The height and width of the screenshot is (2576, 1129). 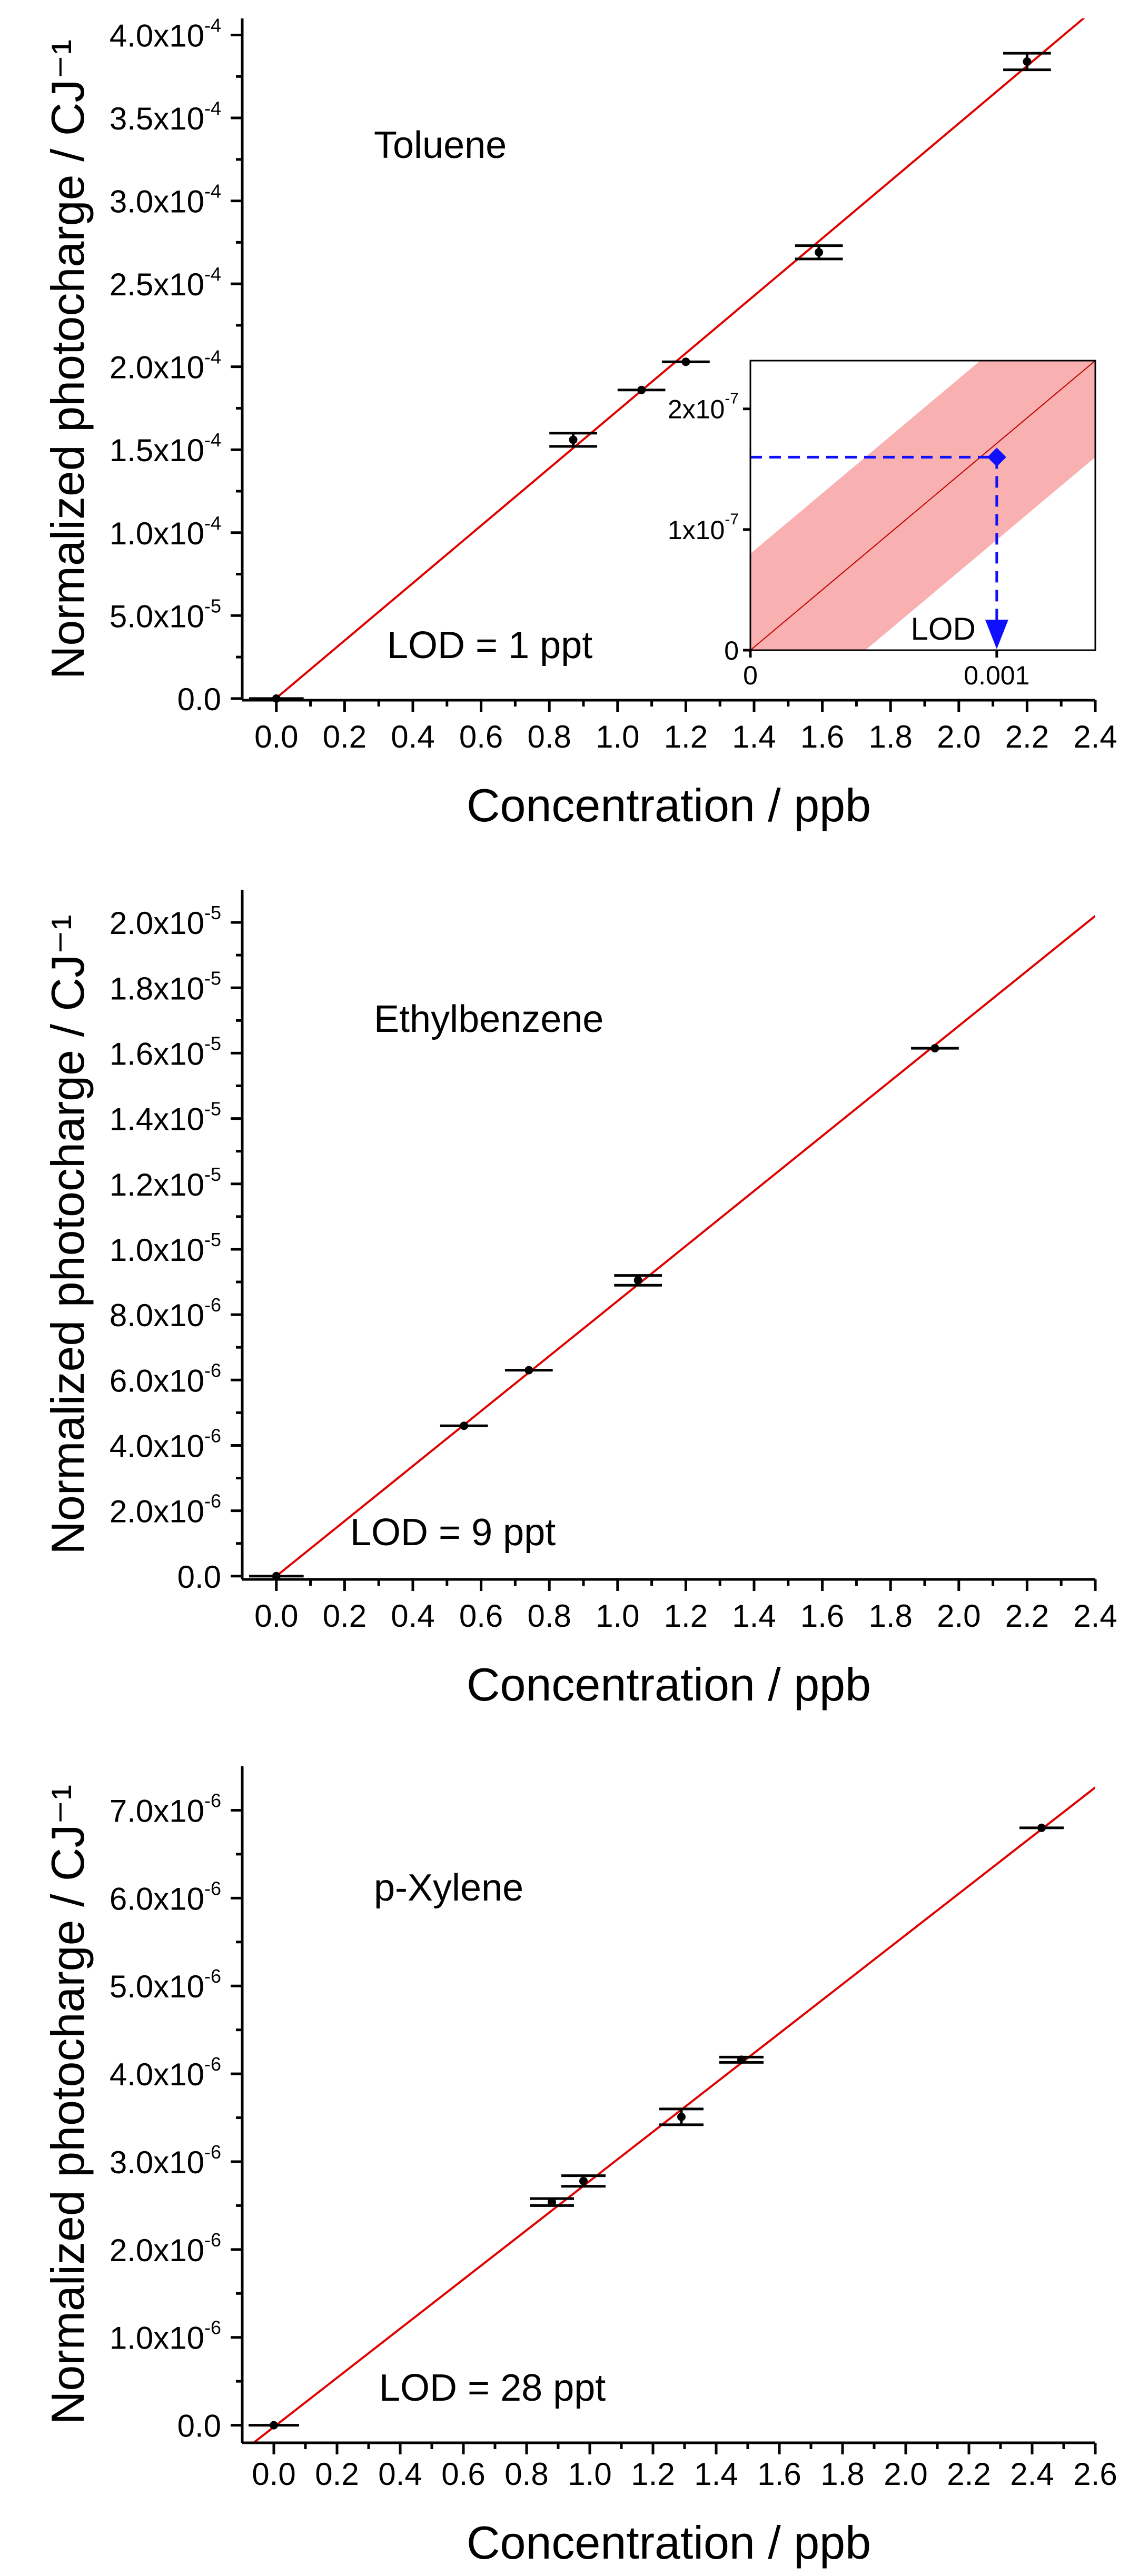 What do you see at coordinates (449, 1888) in the screenshot?
I see `panel-title: p-Xylene` at bounding box center [449, 1888].